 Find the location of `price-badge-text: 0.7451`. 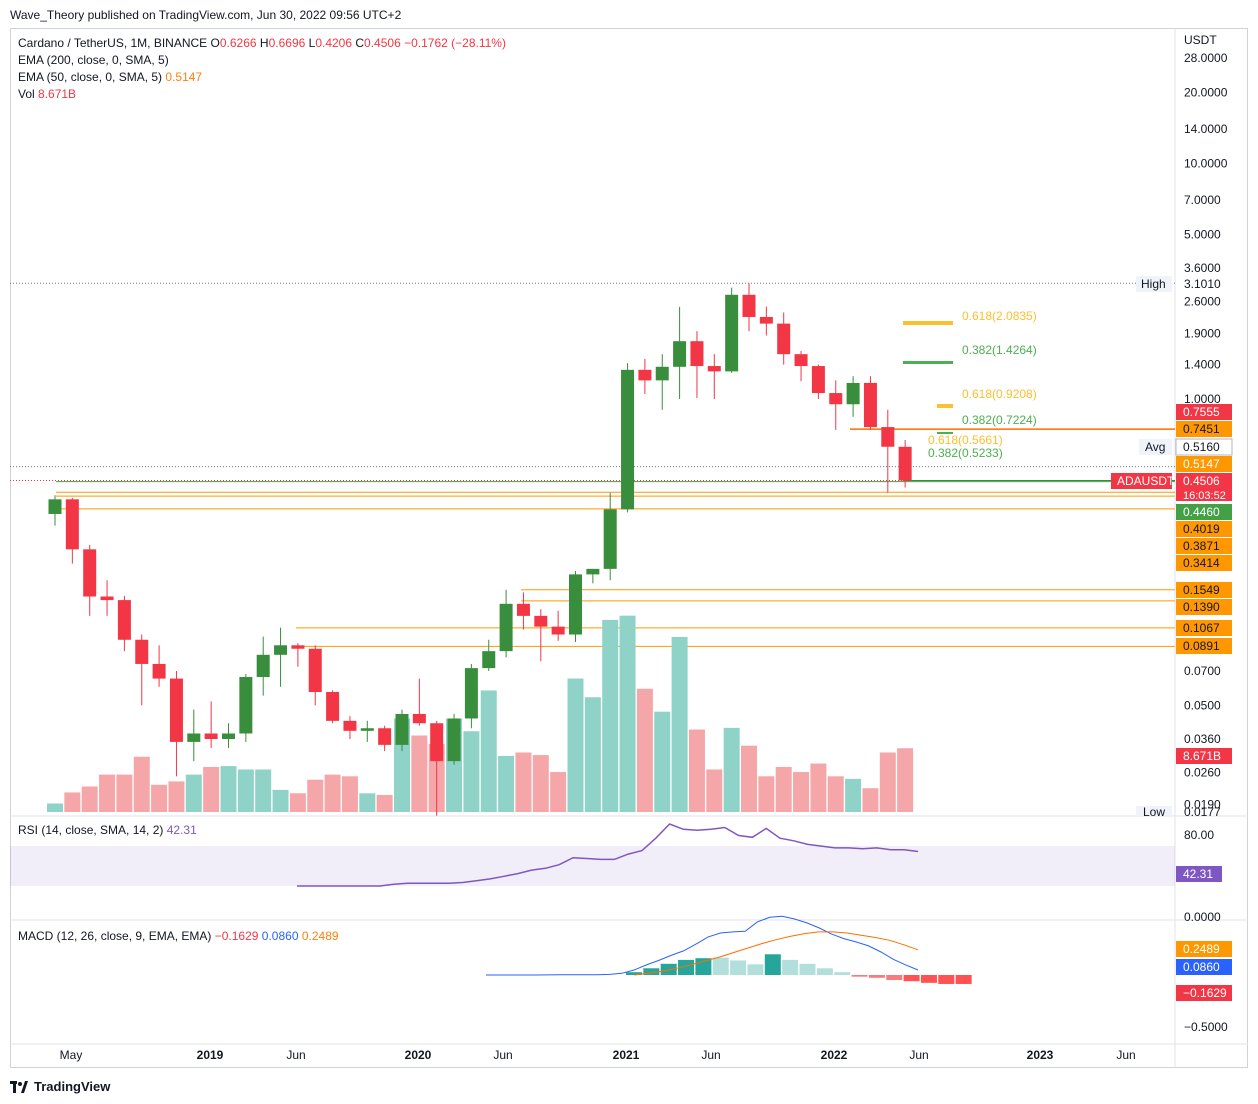

price-badge-text: 0.7451 is located at coordinates (1201, 429).